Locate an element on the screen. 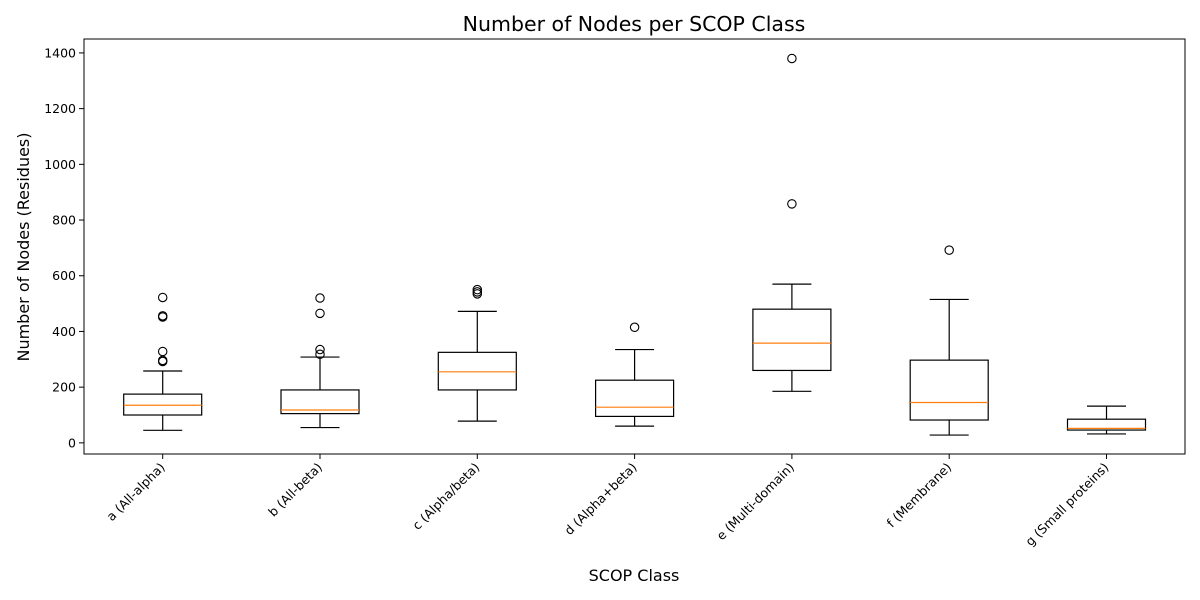 This screenshot has height=600, width=1200. x-tick-label: d (Alpha+beta) is located at coordinates (600, 499).